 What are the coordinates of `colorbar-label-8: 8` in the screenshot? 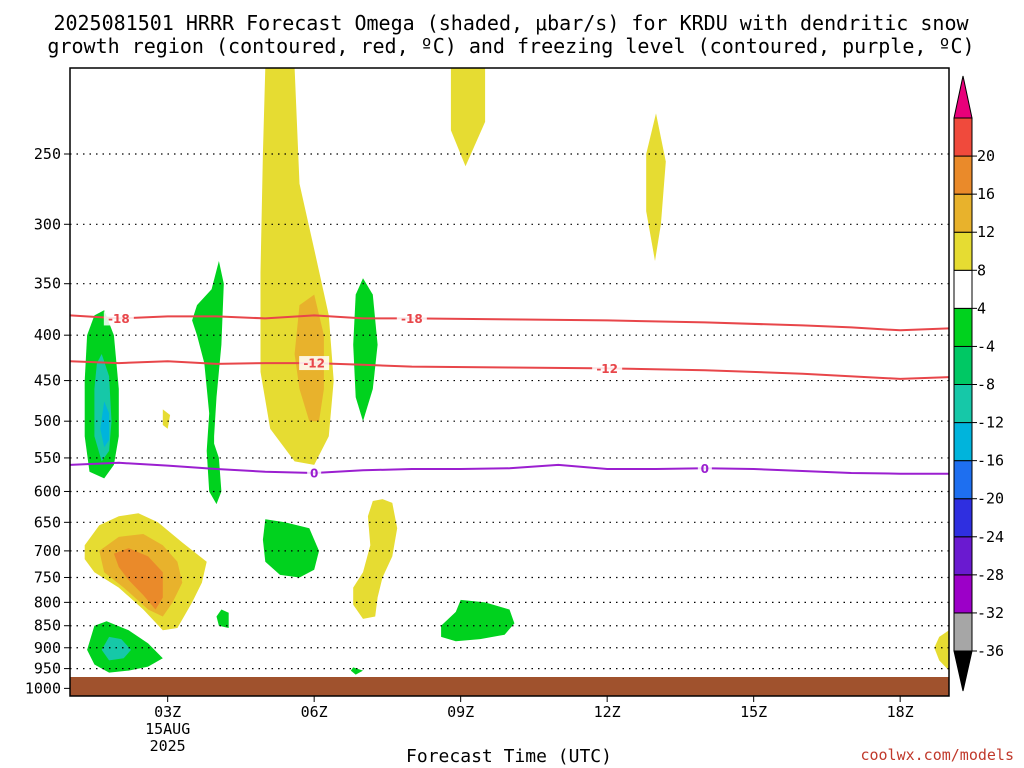 It's located at (981, 270).